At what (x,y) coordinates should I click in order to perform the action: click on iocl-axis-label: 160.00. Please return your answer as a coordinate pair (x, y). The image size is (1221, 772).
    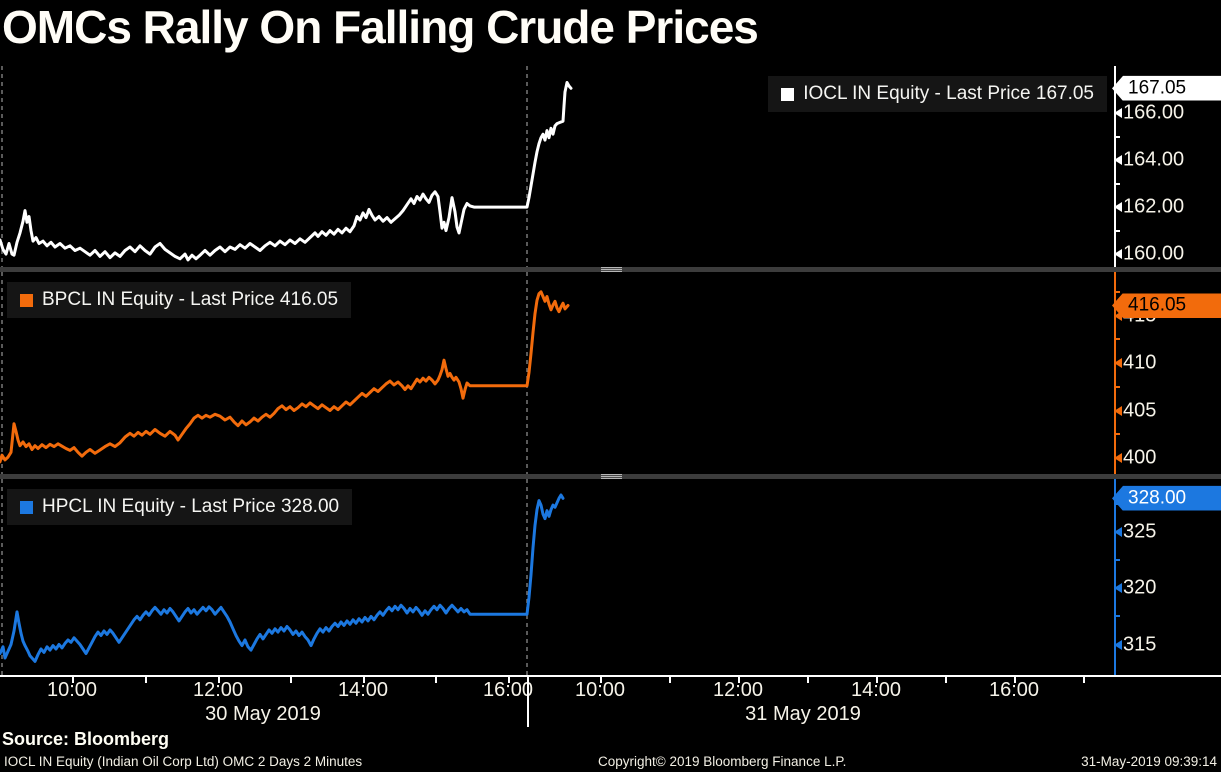
    Looking at the image, I should click on (1154, 253).